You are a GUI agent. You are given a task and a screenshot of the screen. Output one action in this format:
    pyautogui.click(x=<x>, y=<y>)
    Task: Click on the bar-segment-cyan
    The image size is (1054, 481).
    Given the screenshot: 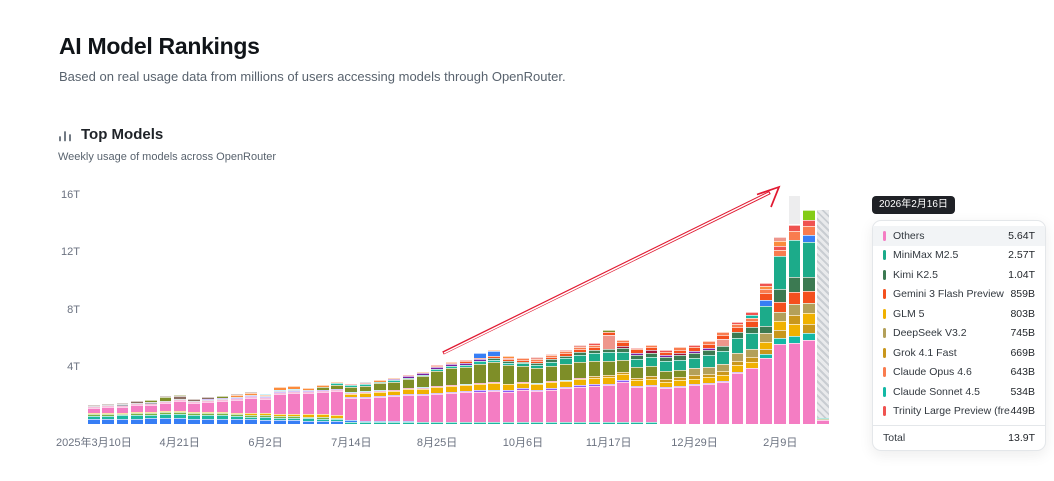 What is the action you would take?
    pyautogui.click(x=365, y=392)
    